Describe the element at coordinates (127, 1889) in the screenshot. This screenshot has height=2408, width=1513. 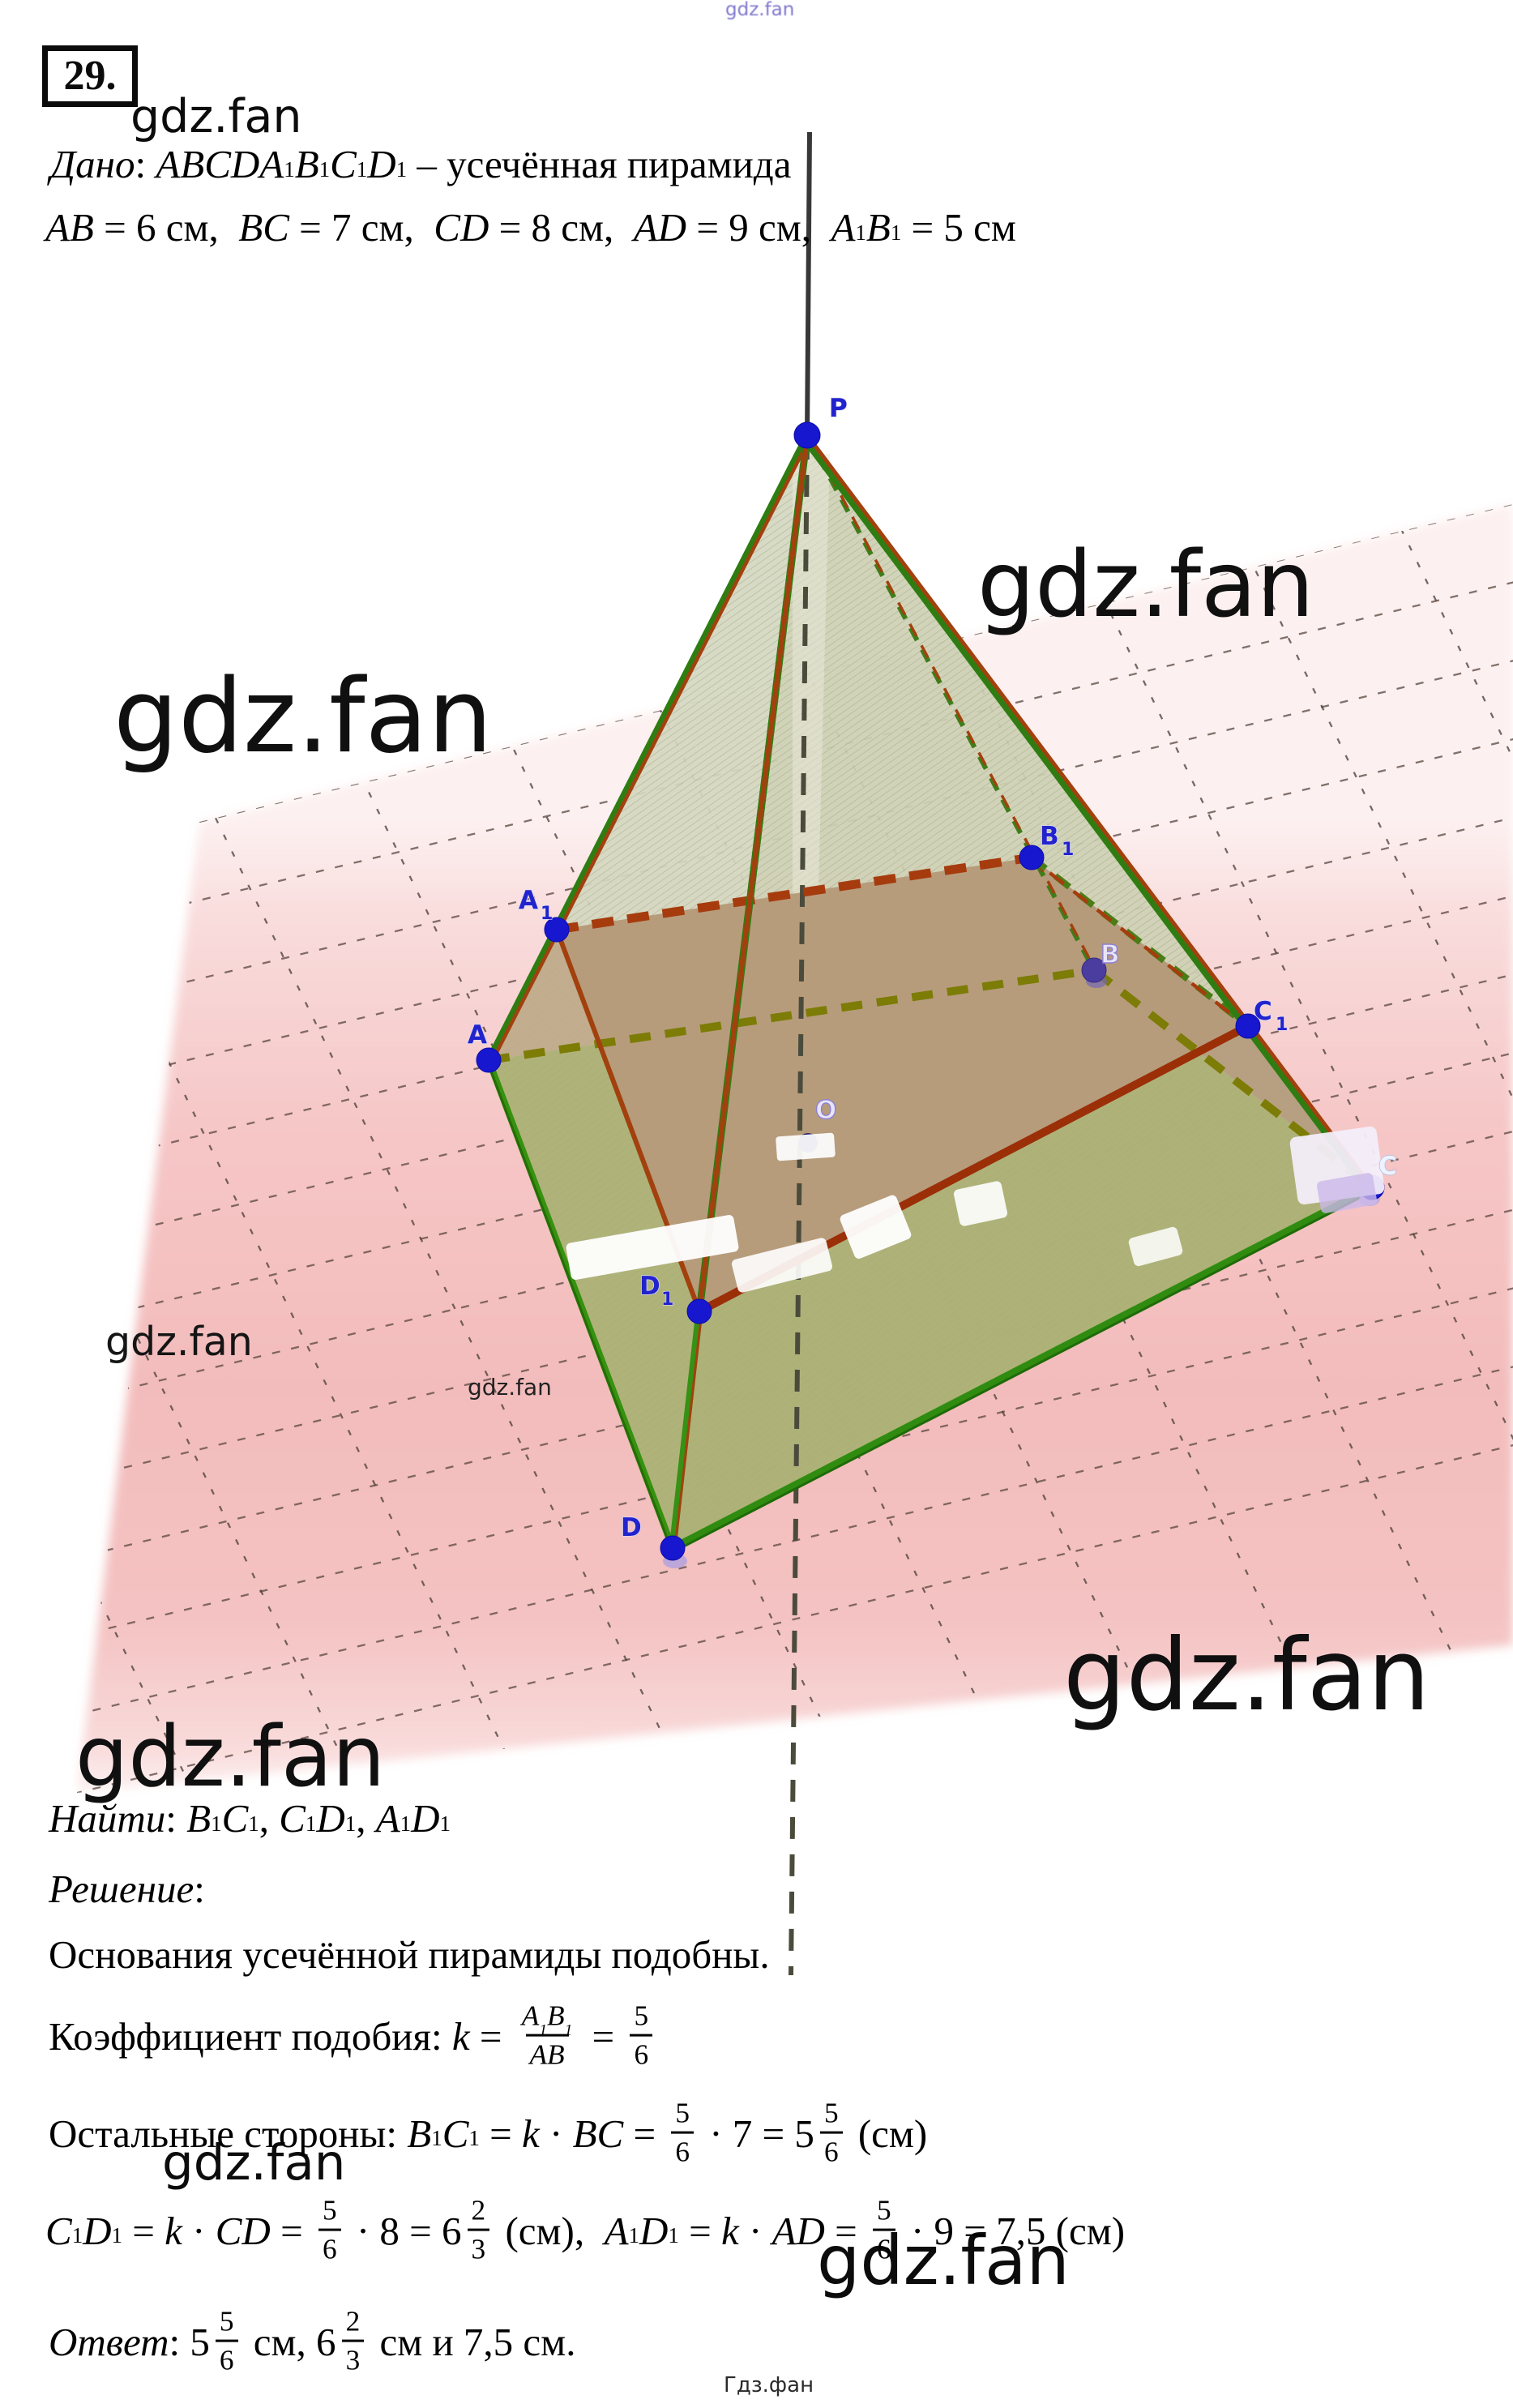
I see `solution-label: Решение:` at that location.